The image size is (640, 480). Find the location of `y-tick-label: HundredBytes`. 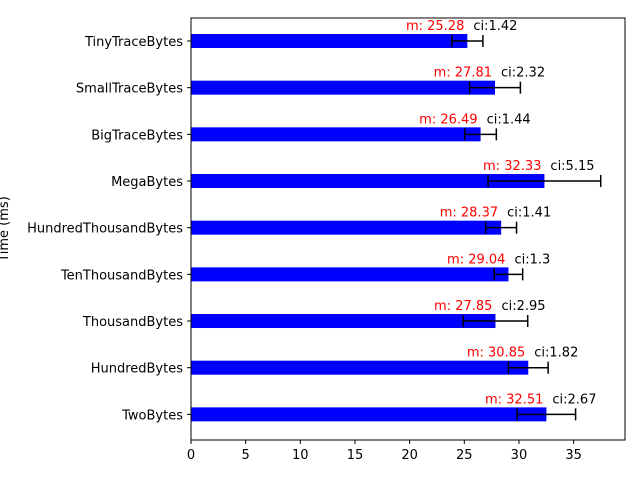

y-tick-label: HundredBytes is located at coordinates (137, 369).